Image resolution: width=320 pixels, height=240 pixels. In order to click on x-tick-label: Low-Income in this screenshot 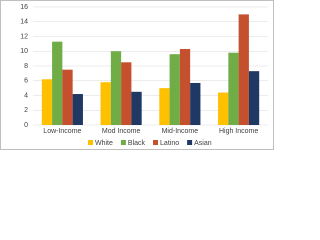, I will do `click(62, 131)`.